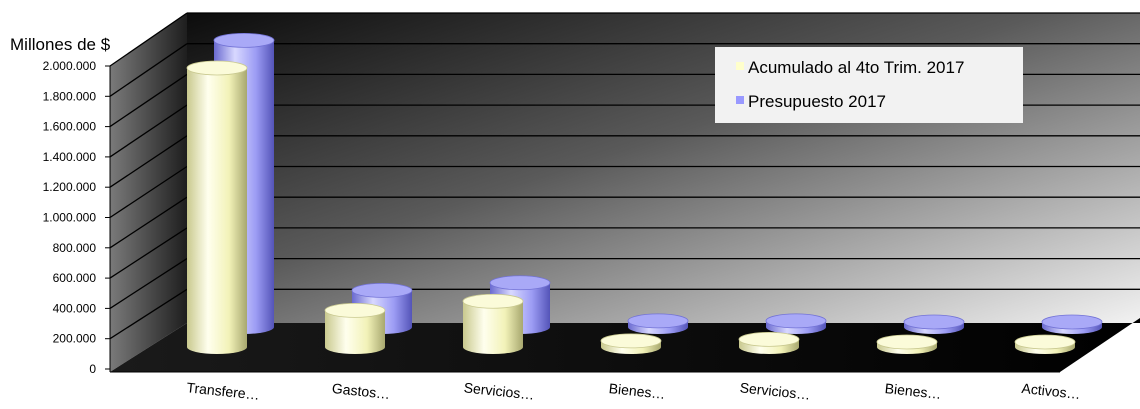 The height and width of the screenshot is (409, 1140). I want to click on y-tick-label: 400.000, so click(75, 308).